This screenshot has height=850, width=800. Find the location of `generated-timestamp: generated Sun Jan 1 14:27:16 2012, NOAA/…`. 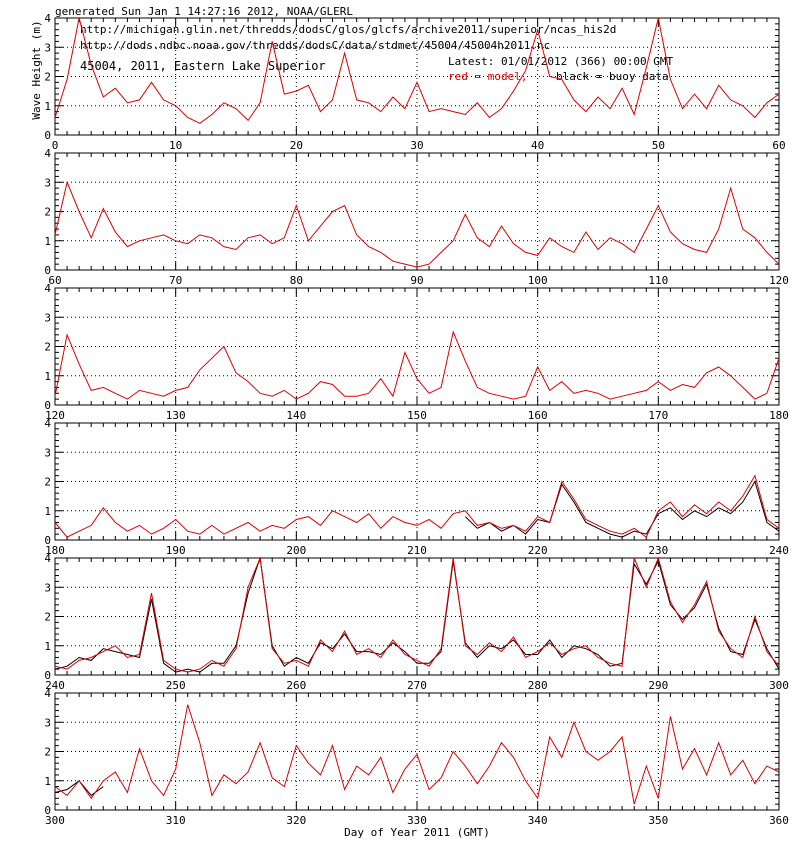

generated-timestamp: generated Sun Jan 1 14:27:16 2012, NOAA/… is located at coordinates (204, 11).